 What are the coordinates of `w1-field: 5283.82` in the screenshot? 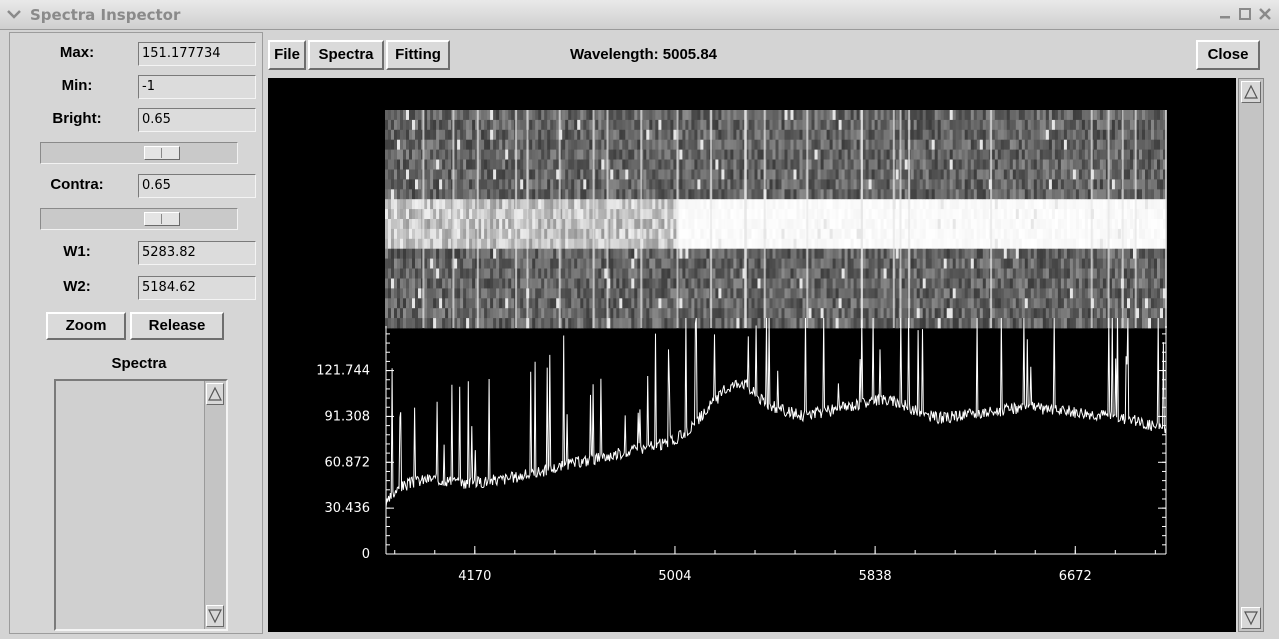 It's located at (197, 253).